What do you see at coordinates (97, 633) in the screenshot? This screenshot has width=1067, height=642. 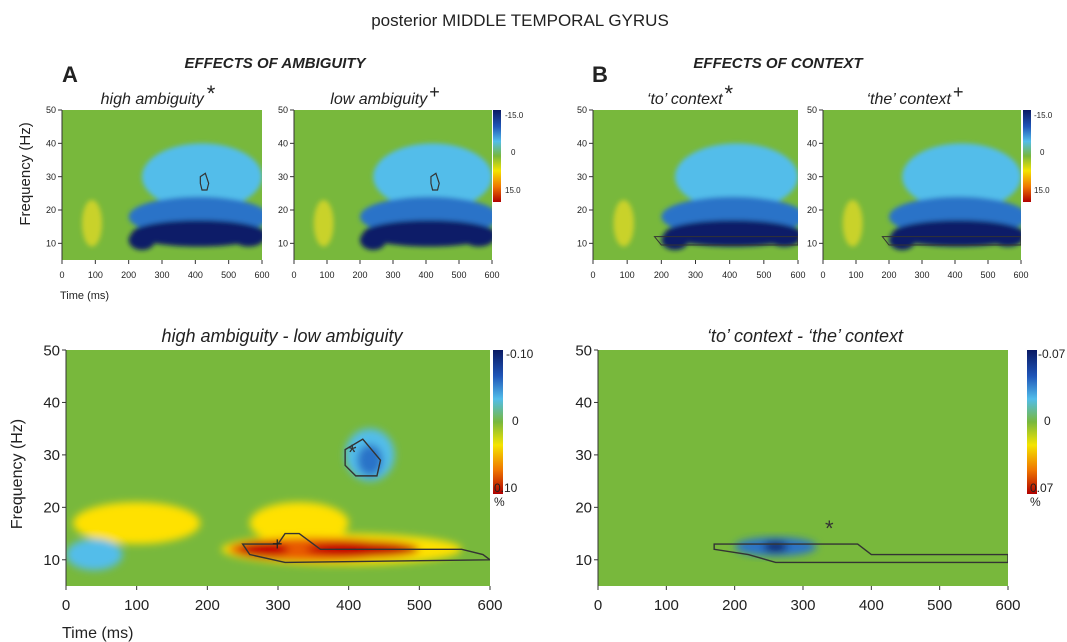 I see `xlabel-bottom: Time (ms)` at bounding box center [97, 633].